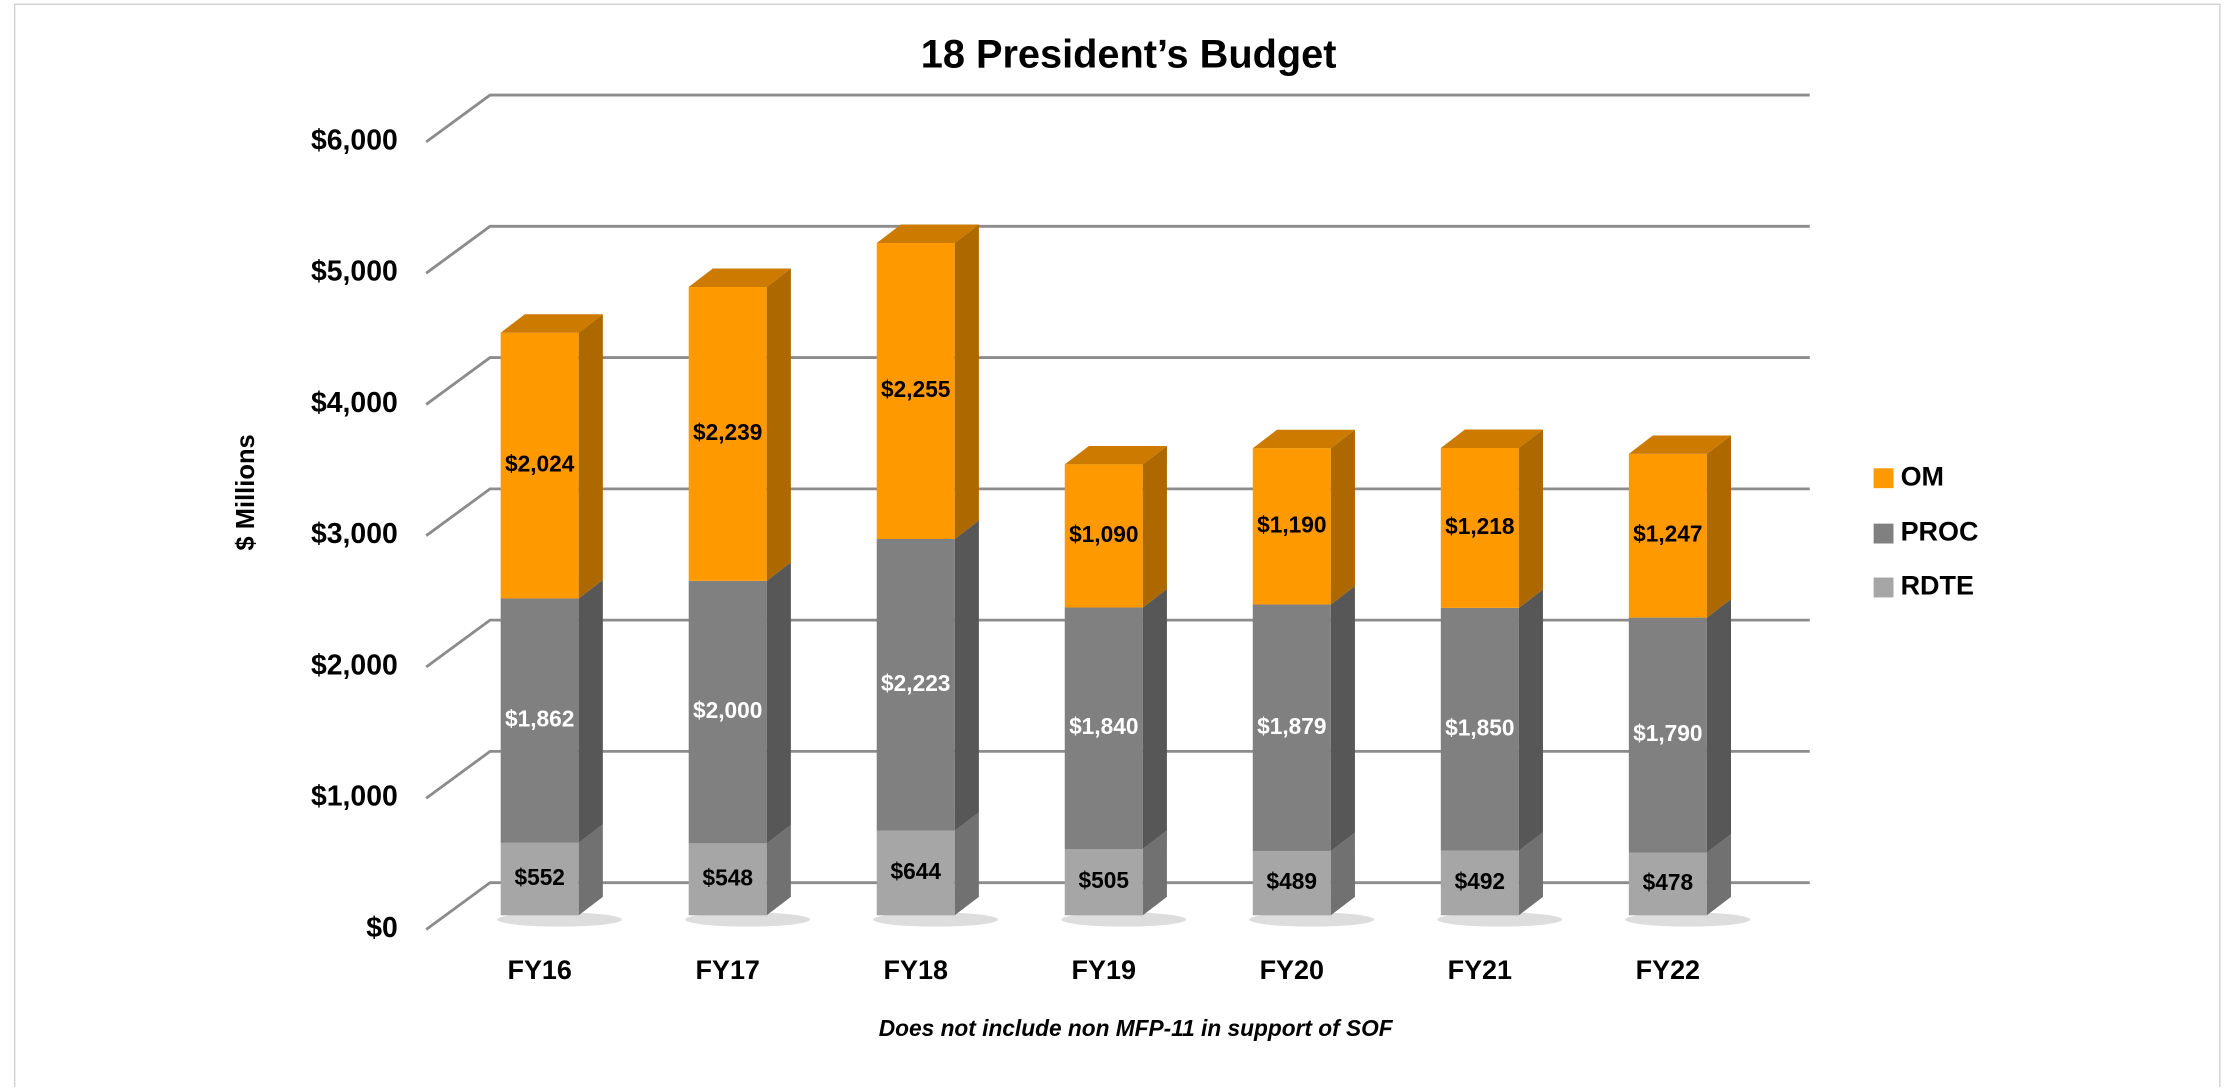  What do you see at coordinates (246, 492) in the screenshot?
I see `y-axis-title: $ Millions` at bounding box center [246, 492].